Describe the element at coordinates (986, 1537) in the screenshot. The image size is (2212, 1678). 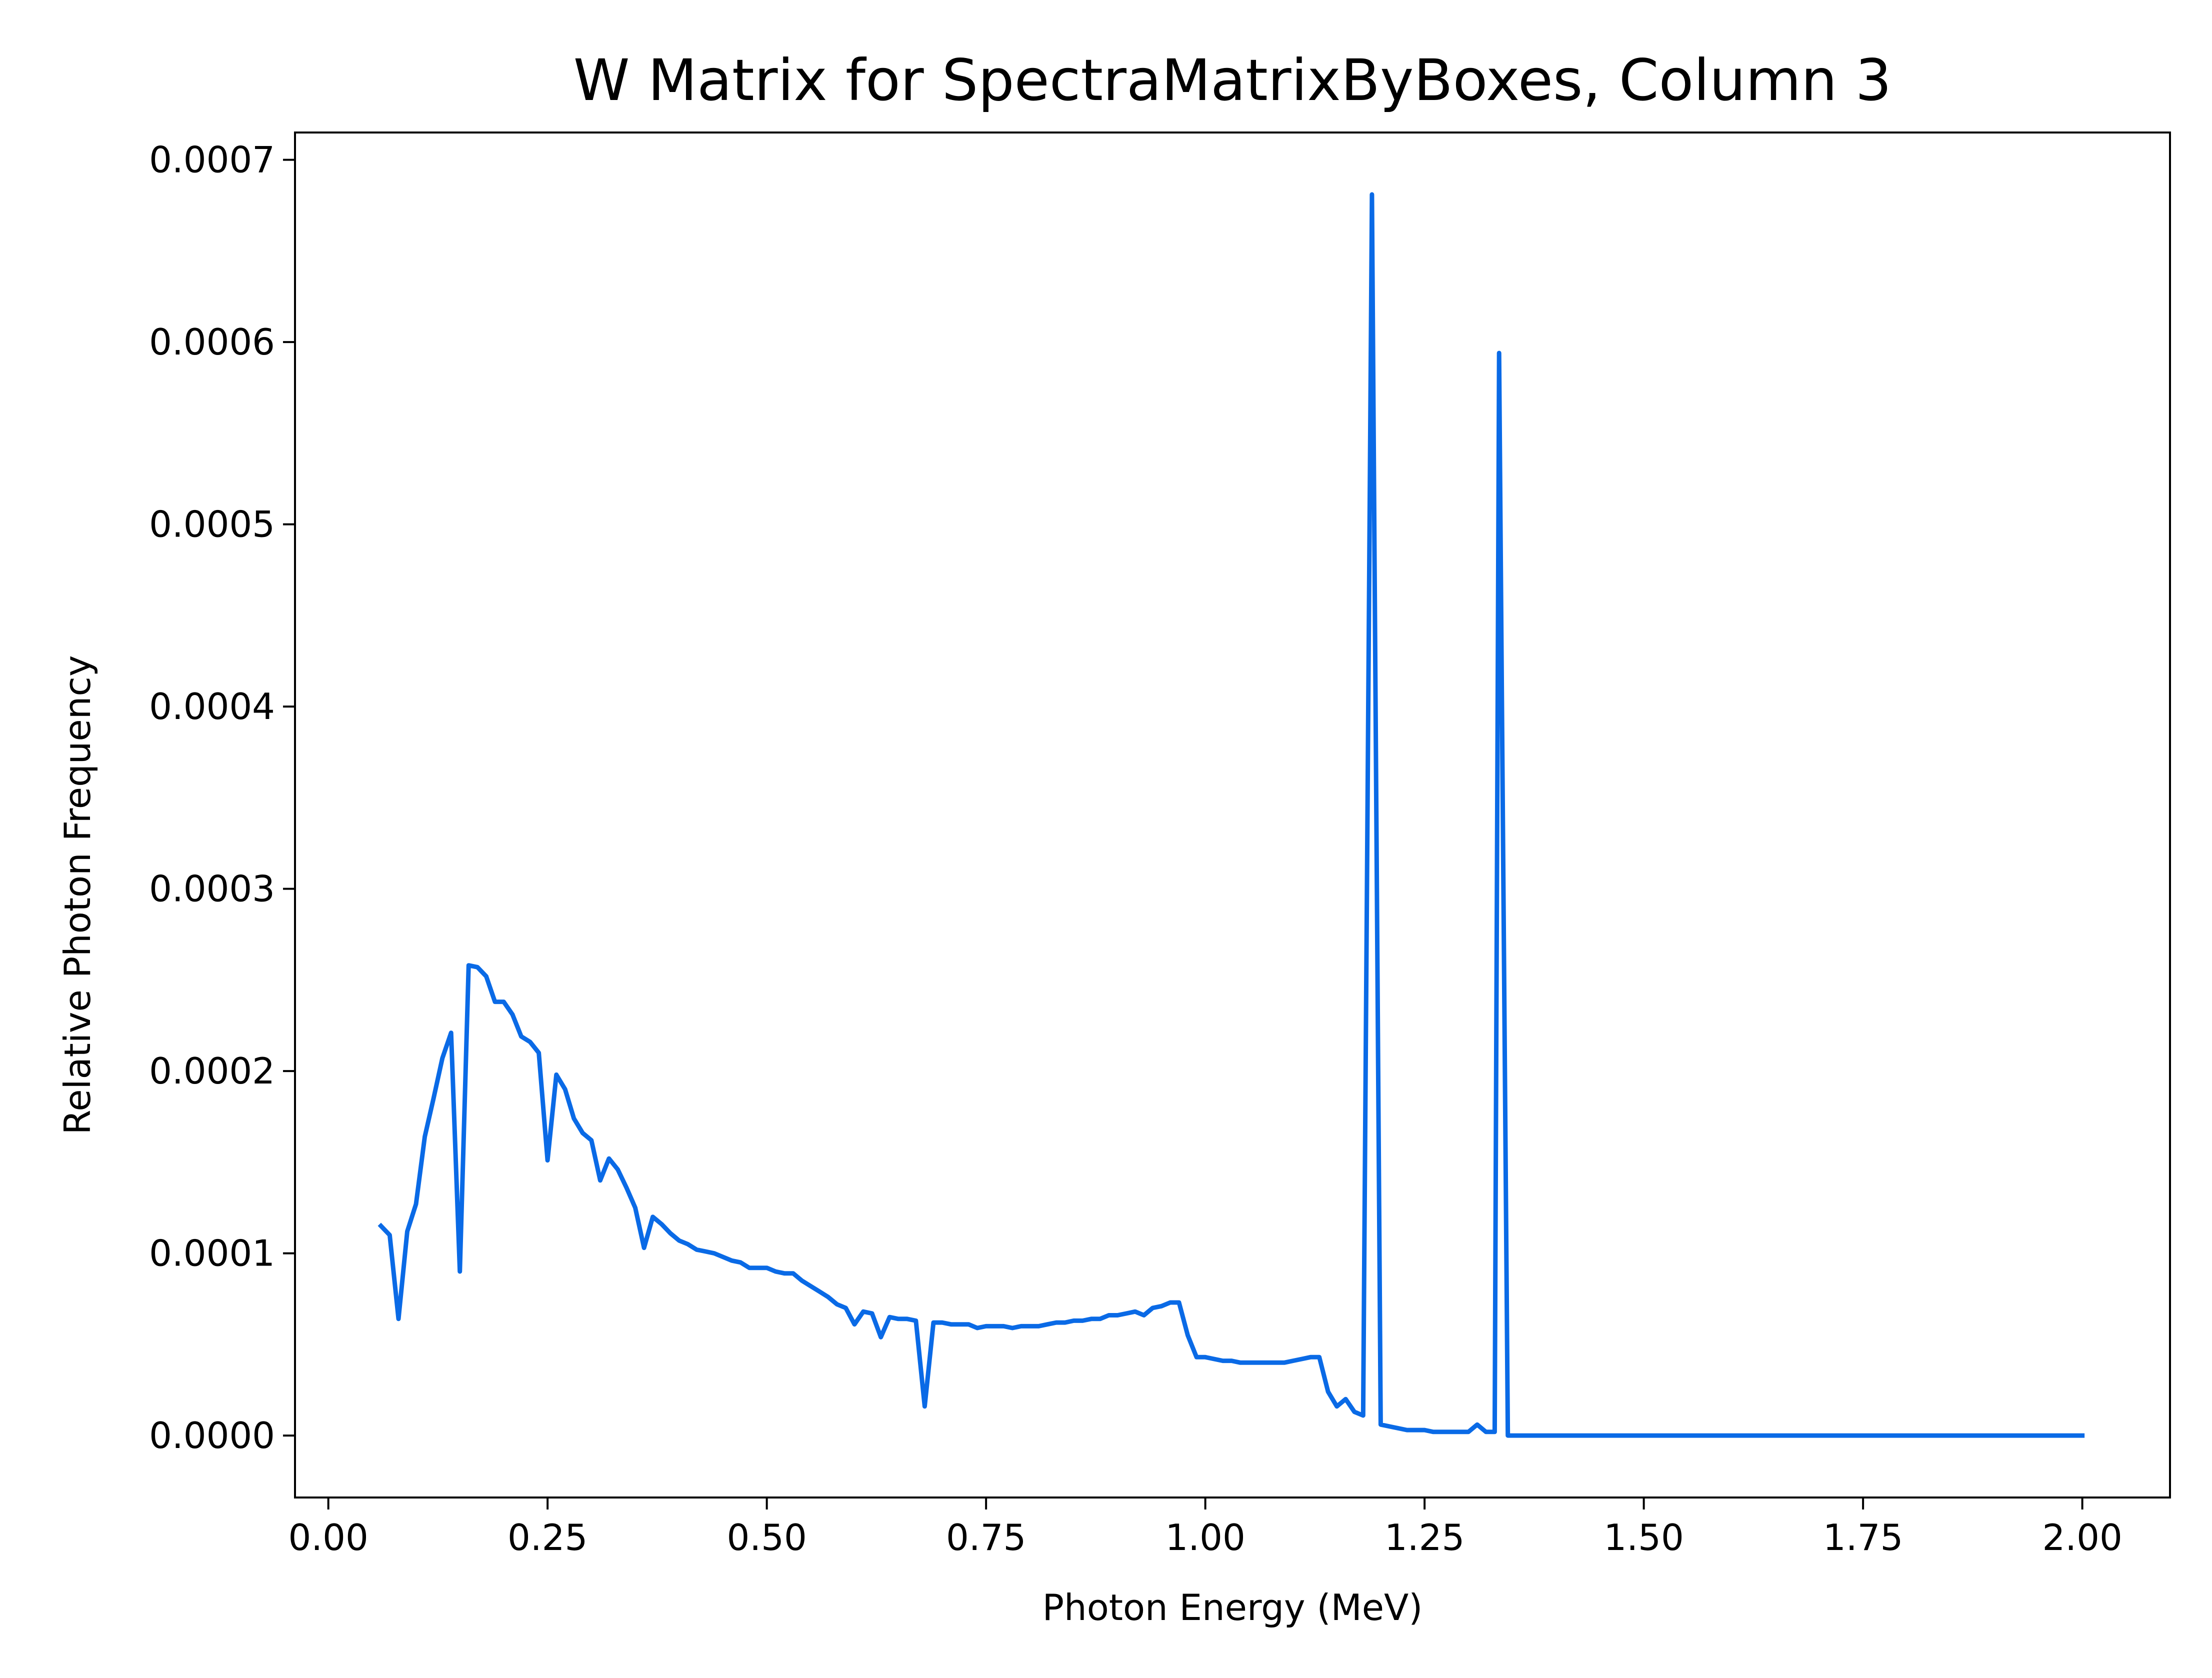
I see `x-tick-label: 0.75` at that location.